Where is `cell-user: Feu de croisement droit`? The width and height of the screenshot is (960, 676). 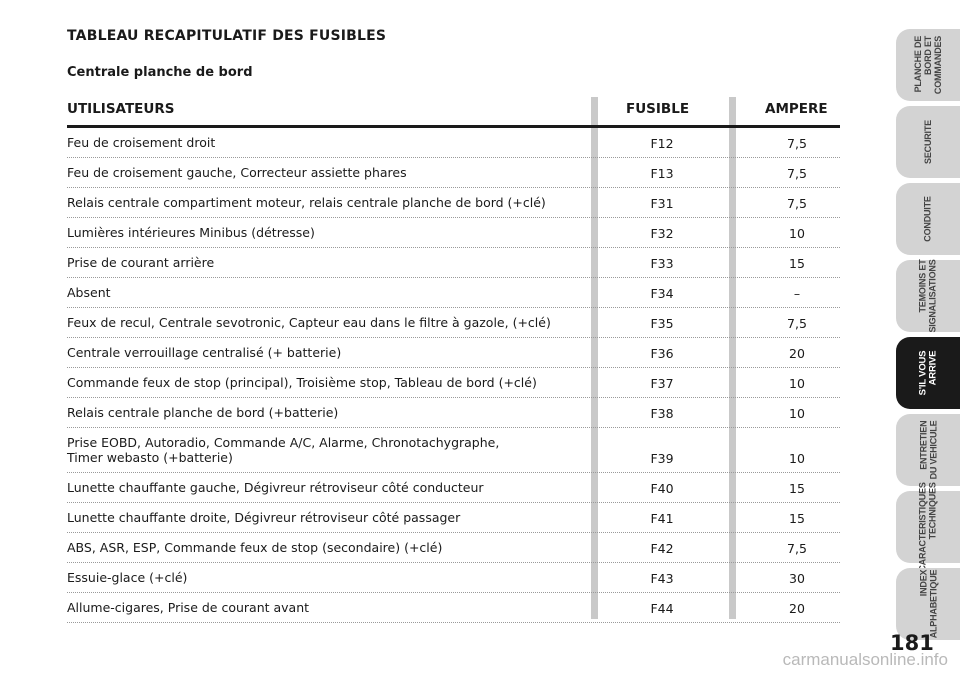 cell-user: Feu de croisement droit is located at coordinates (141, 142).